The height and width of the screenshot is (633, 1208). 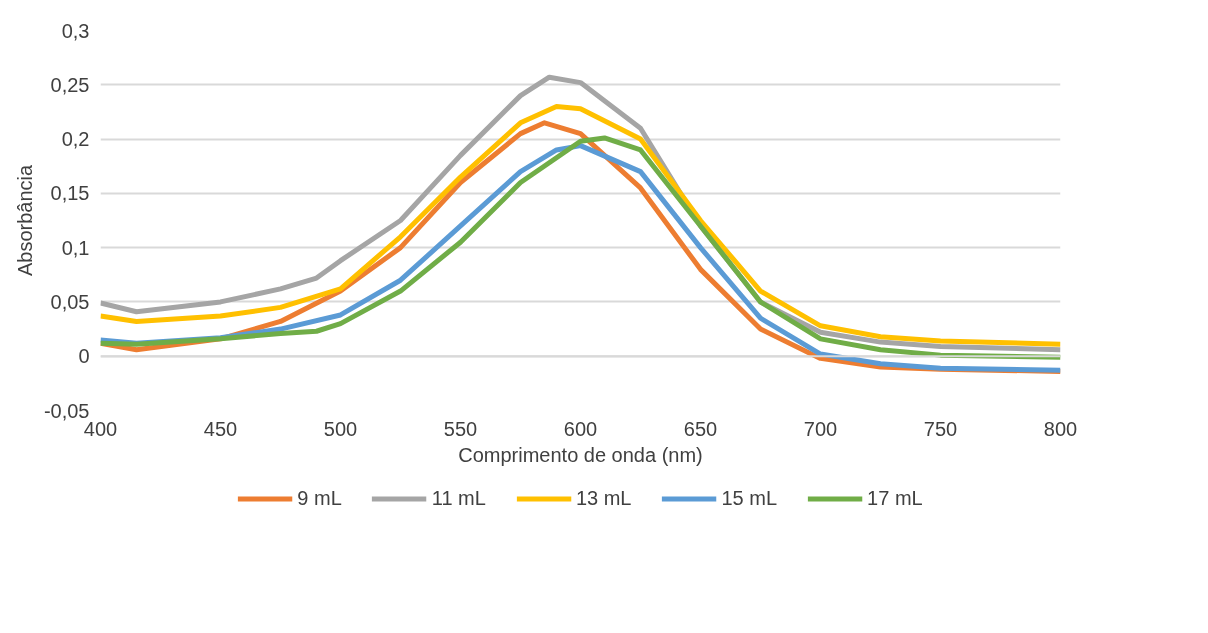 I want to click on x-tick-label: 600, so click(x=580, y=428).